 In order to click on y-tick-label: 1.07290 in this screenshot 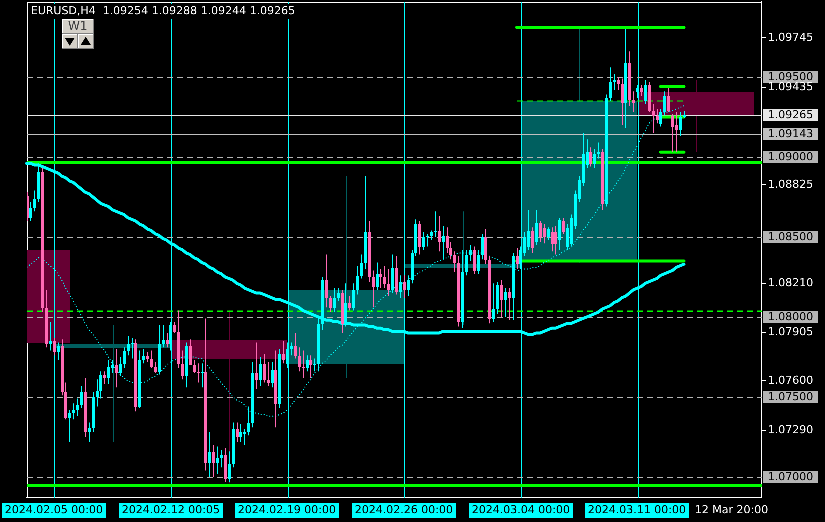, I will do `click(791, 430)`.